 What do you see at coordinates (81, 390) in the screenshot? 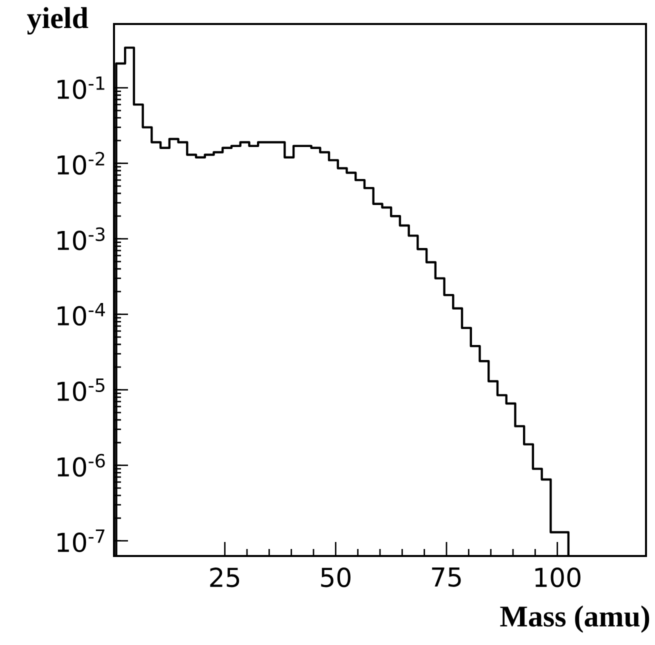
I see `y-tick-label: 10$^{-5}$` at bounding box center [81, 390].